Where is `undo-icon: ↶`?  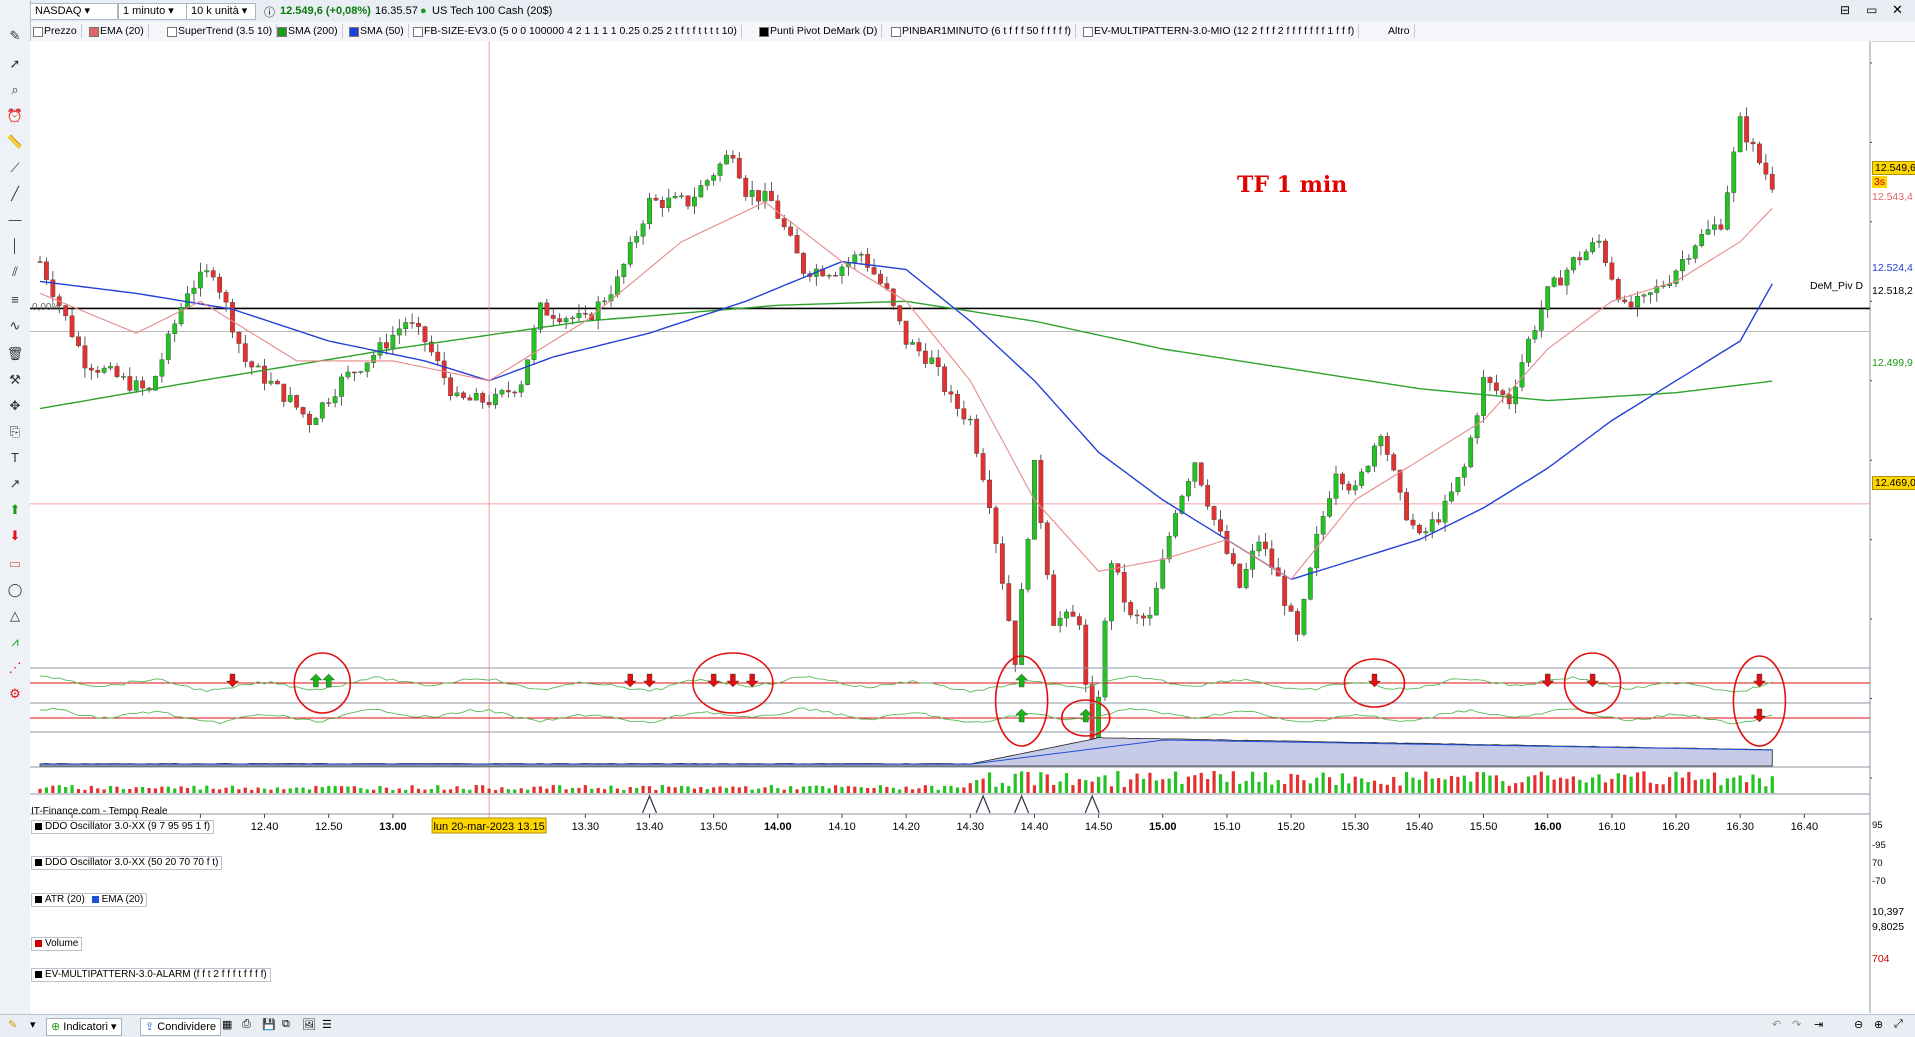
undo-icon: ↶ is located at coordinates (1777, 1025).